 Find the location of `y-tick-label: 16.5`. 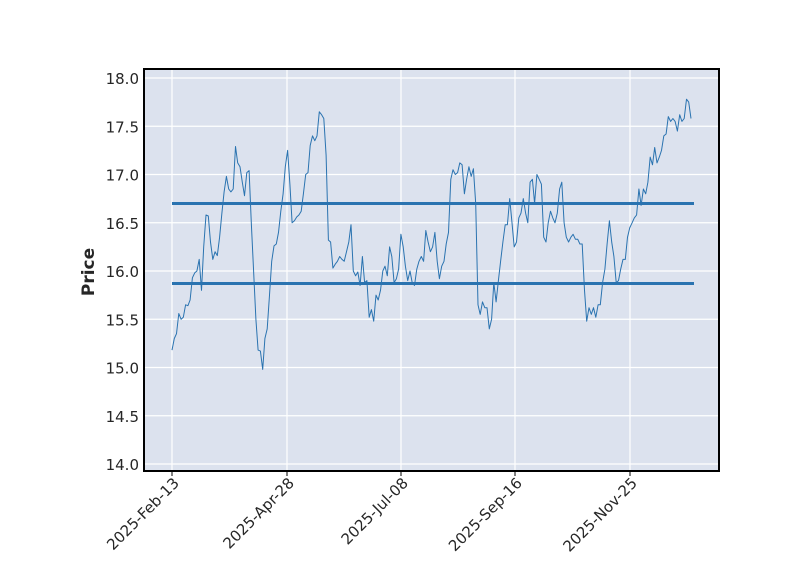

y-tick-label: 16.5 is located at coordinates (122, 224).